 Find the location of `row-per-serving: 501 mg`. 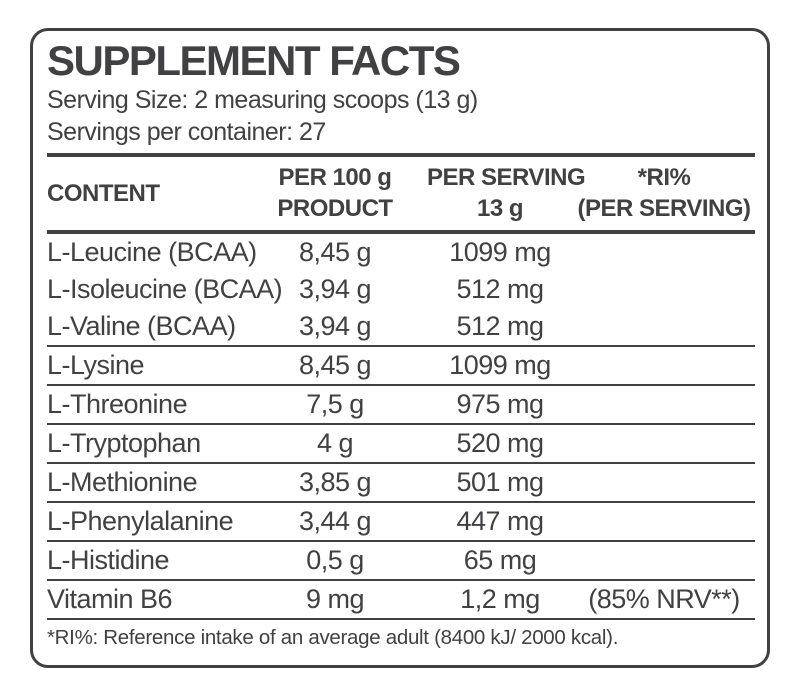

row-per-serving: 501 mg is located at coordinates (500, 482).